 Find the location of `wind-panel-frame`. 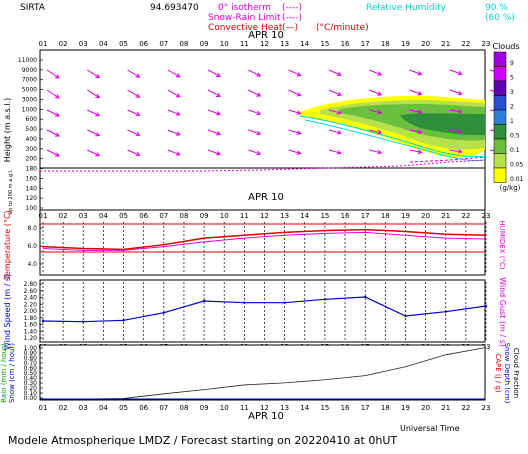

wind-panel-frame is located at coordinates (262, 311).